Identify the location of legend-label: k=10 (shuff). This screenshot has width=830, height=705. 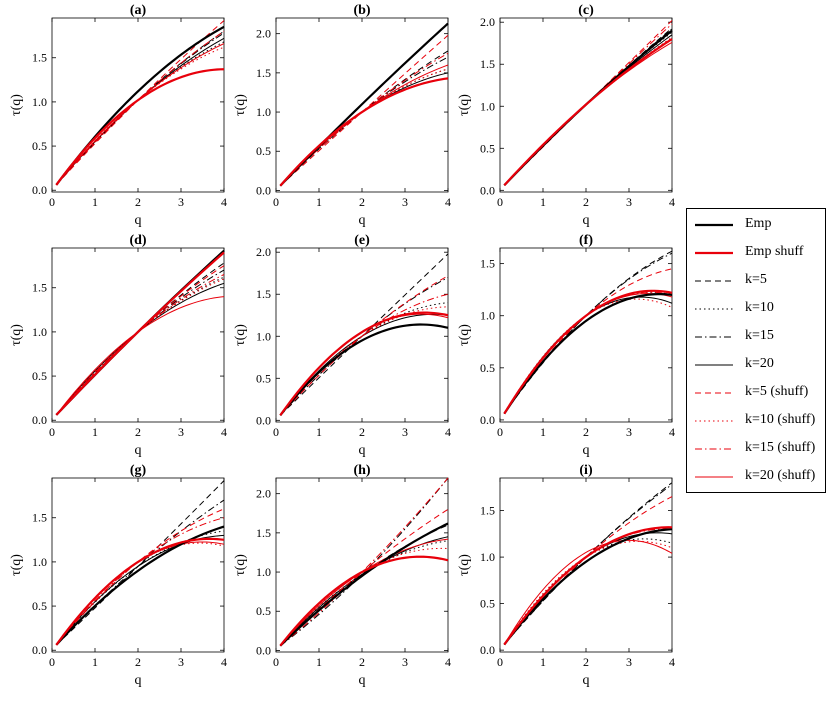
(780, 419).